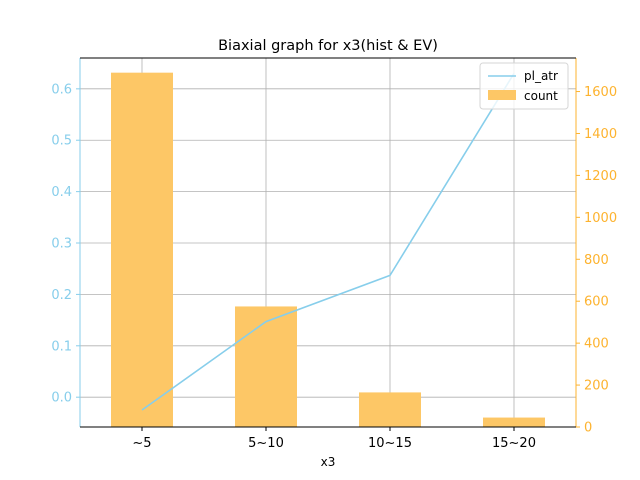  Describe the element at coordinates (334, 439) in the screenshot. I see `x-axis-ticks: ~5 5~10 10~15 15~20` at that location.